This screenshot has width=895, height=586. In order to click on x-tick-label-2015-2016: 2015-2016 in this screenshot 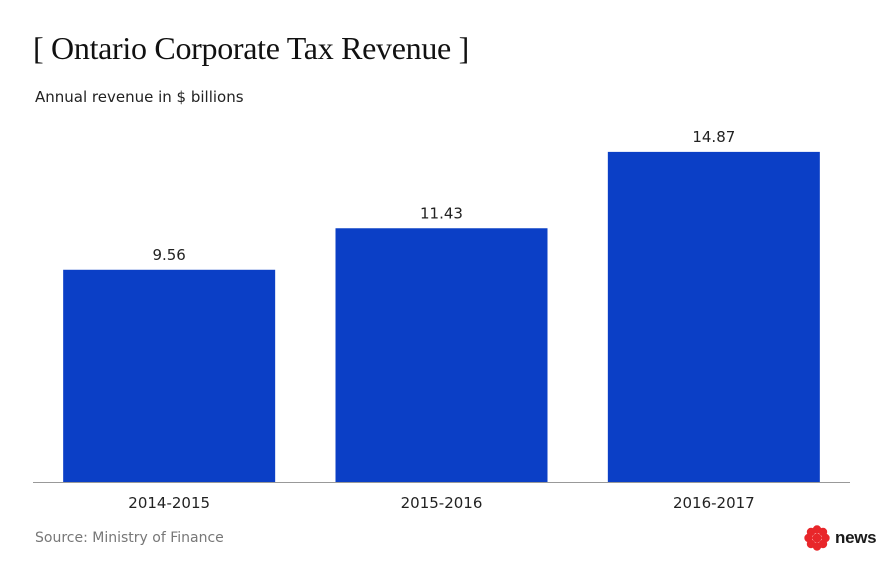, I will do `click(442, 503)`.